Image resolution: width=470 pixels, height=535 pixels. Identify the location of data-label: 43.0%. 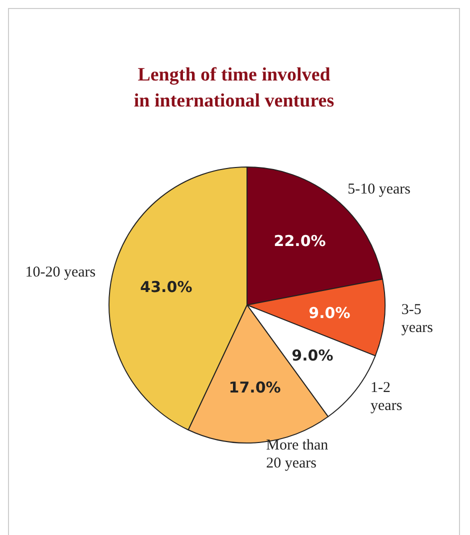
(166, 287).